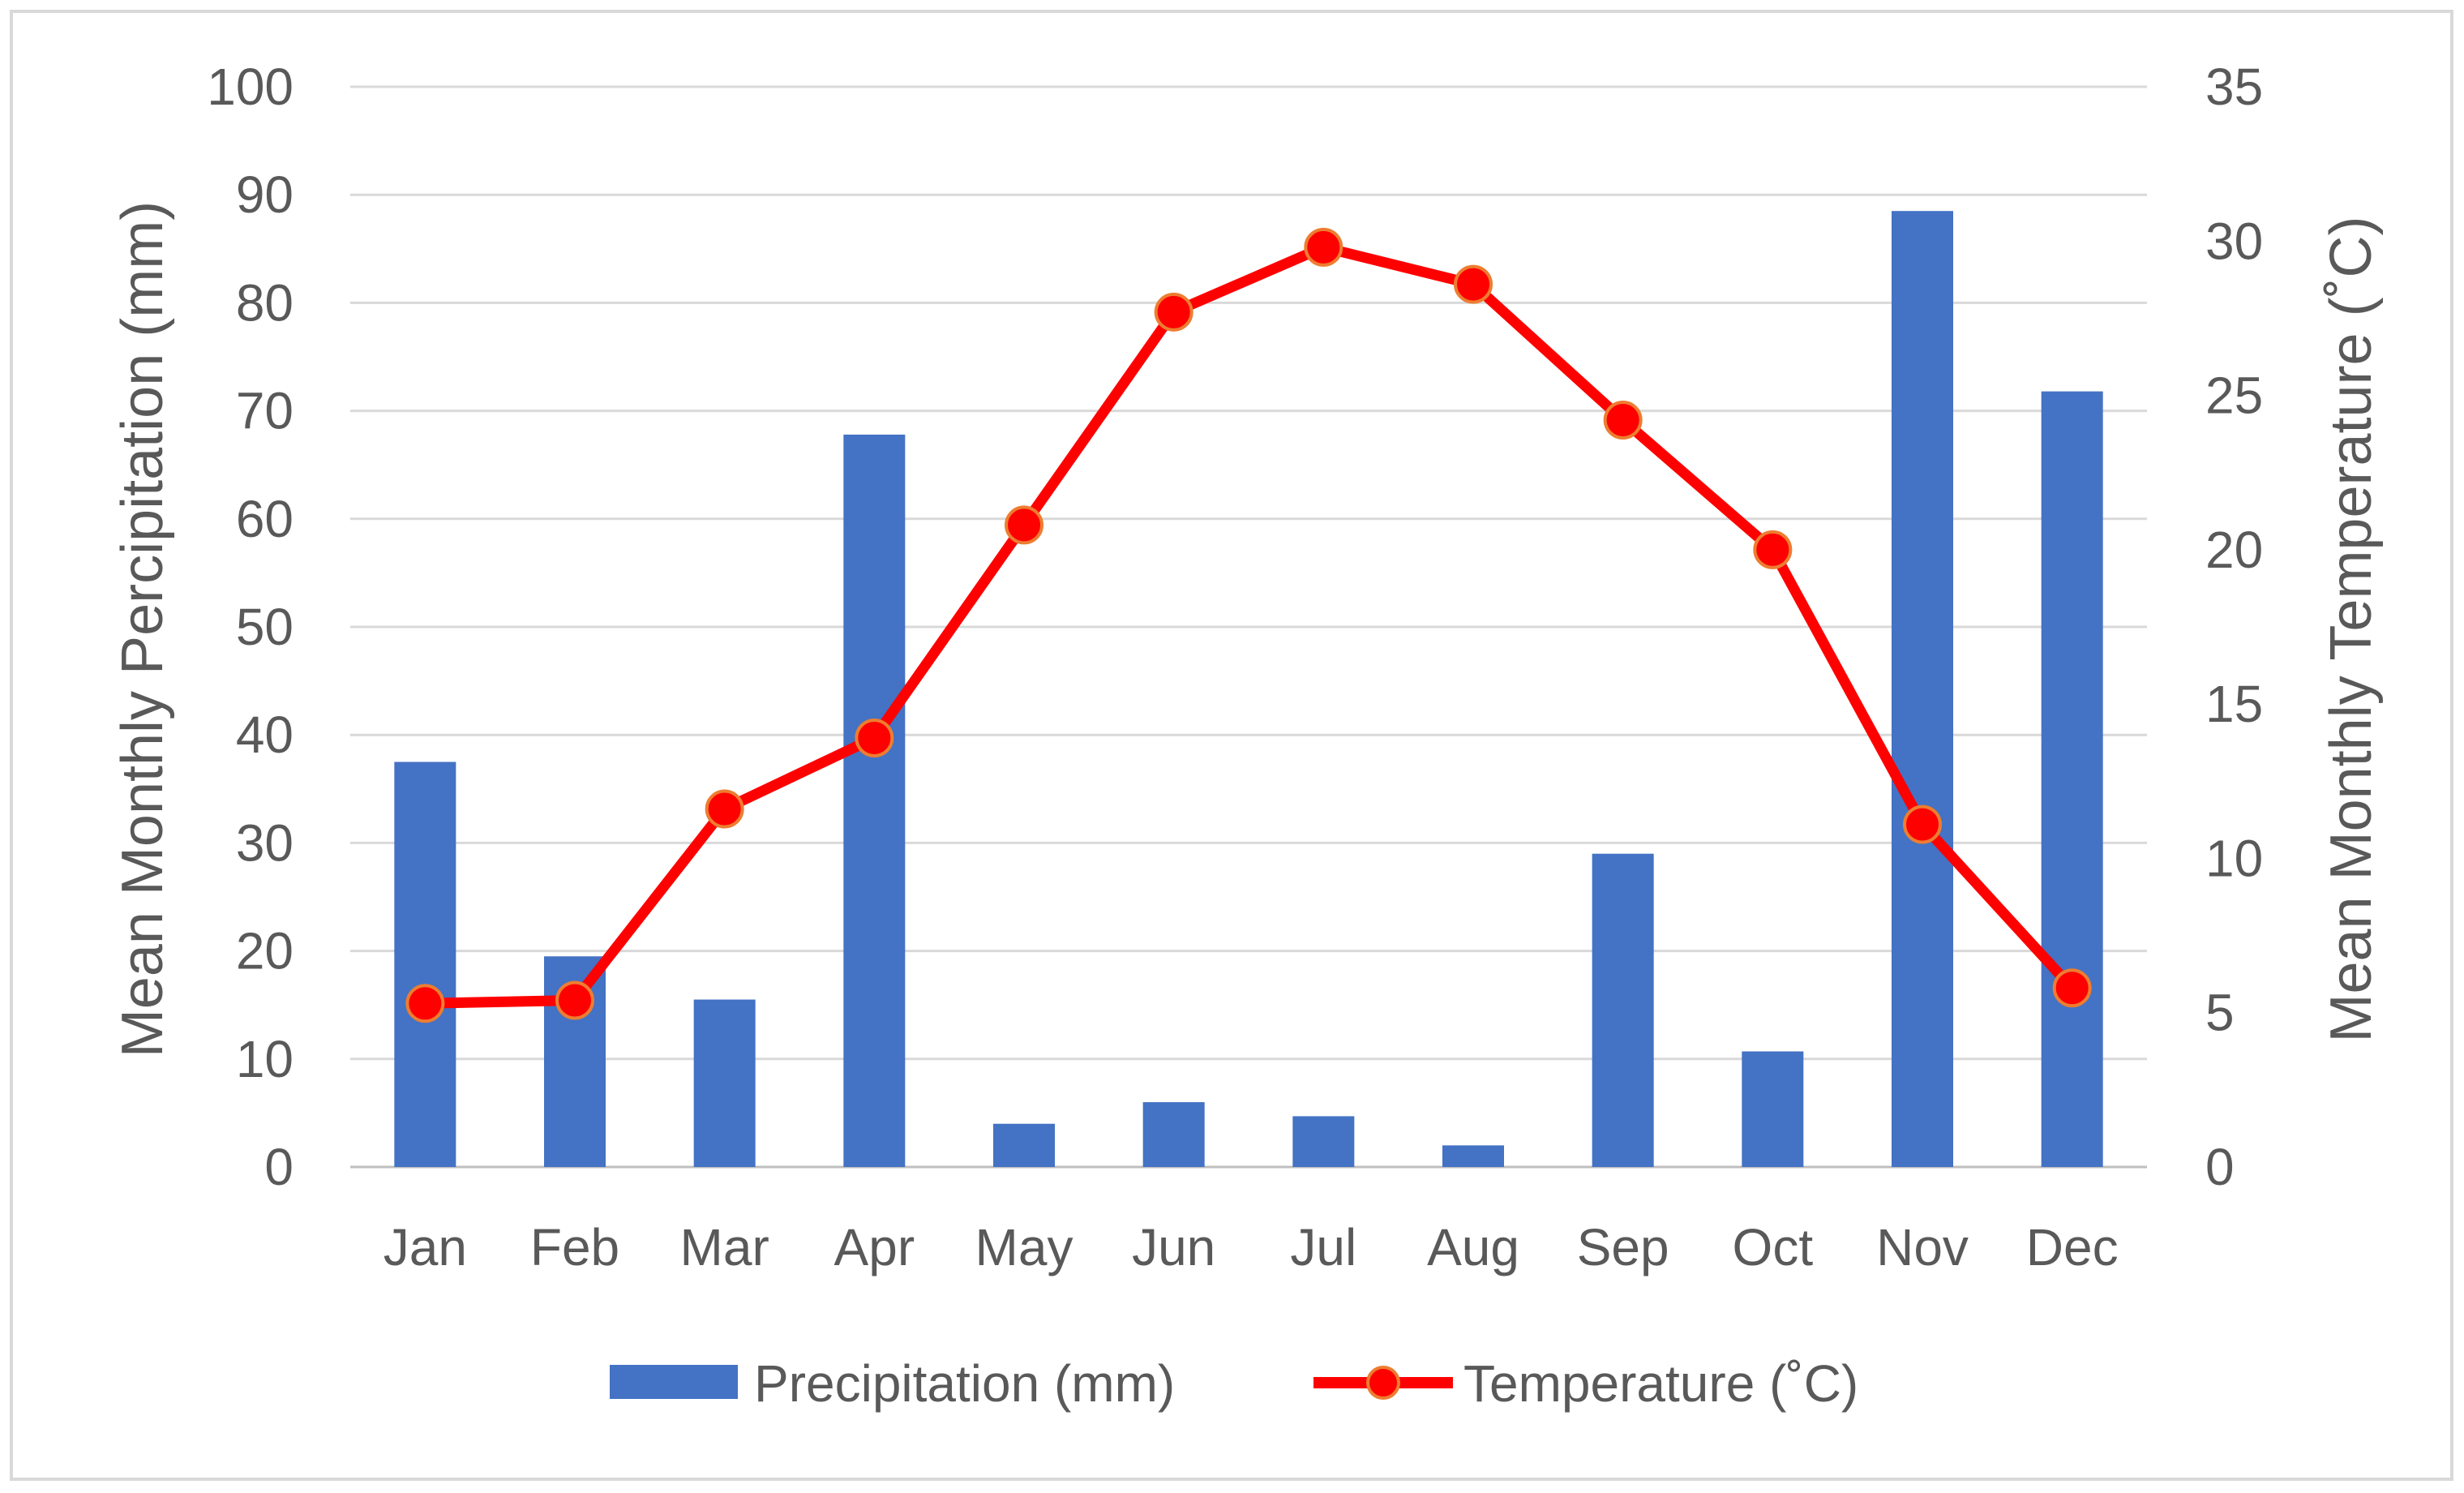 The width and height of the screenshot is (2464, 1493). Describe the element at coordinates (265, 842) in the screenshot. I see `left-tick-label: 30` at that location.